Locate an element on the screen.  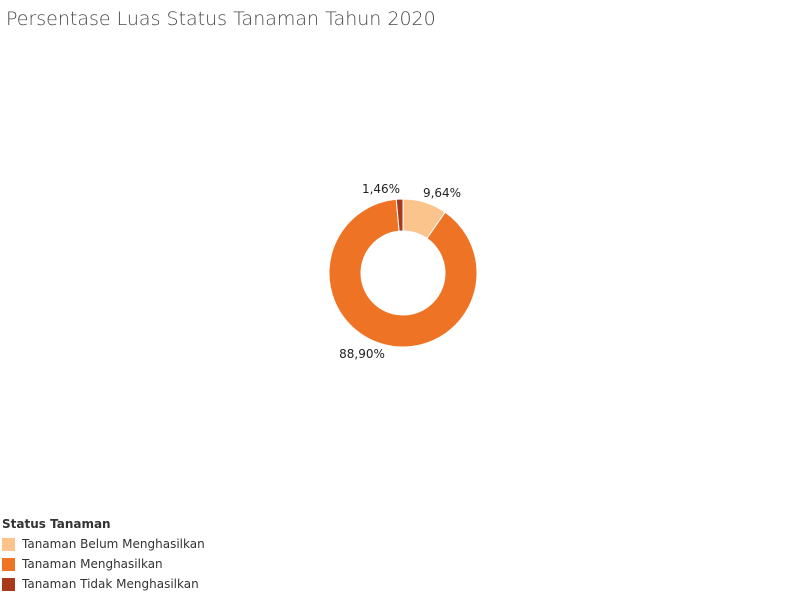
label-tidak-menghasilkan: 1,46% is located at coordinates (381, 189).